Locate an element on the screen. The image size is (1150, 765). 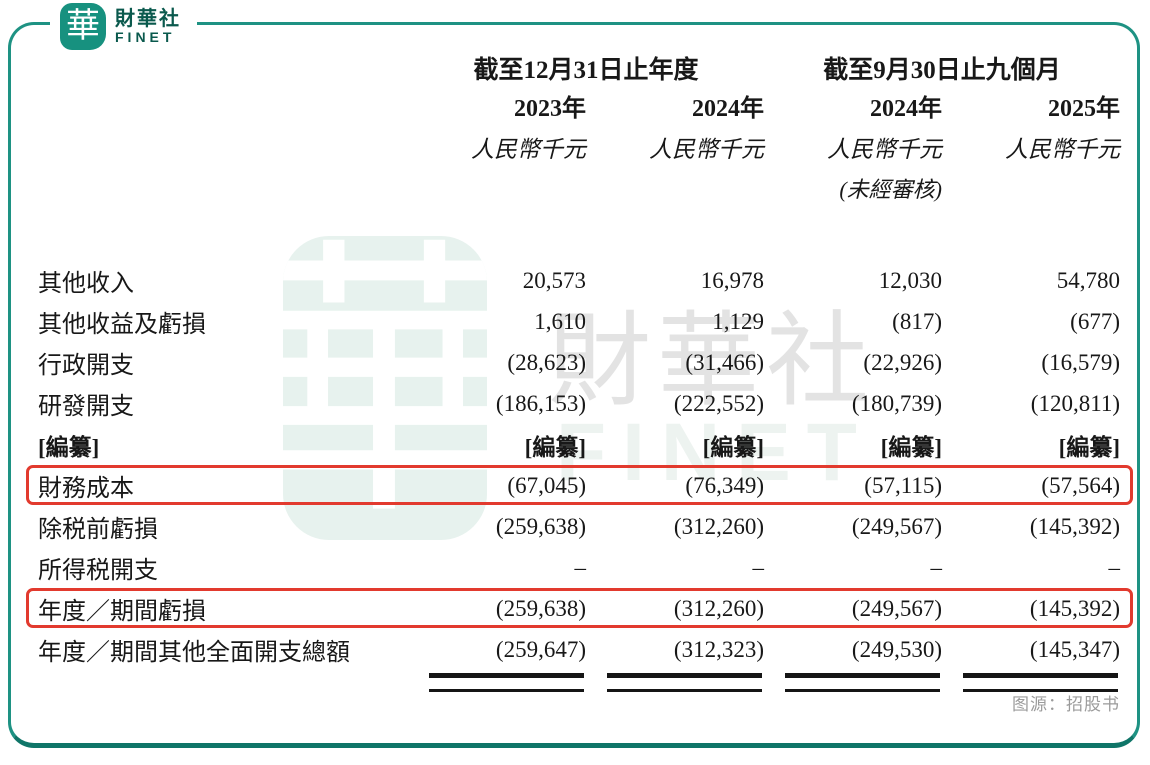
cell-value: (222,552) is located at coordinates (718, 403).